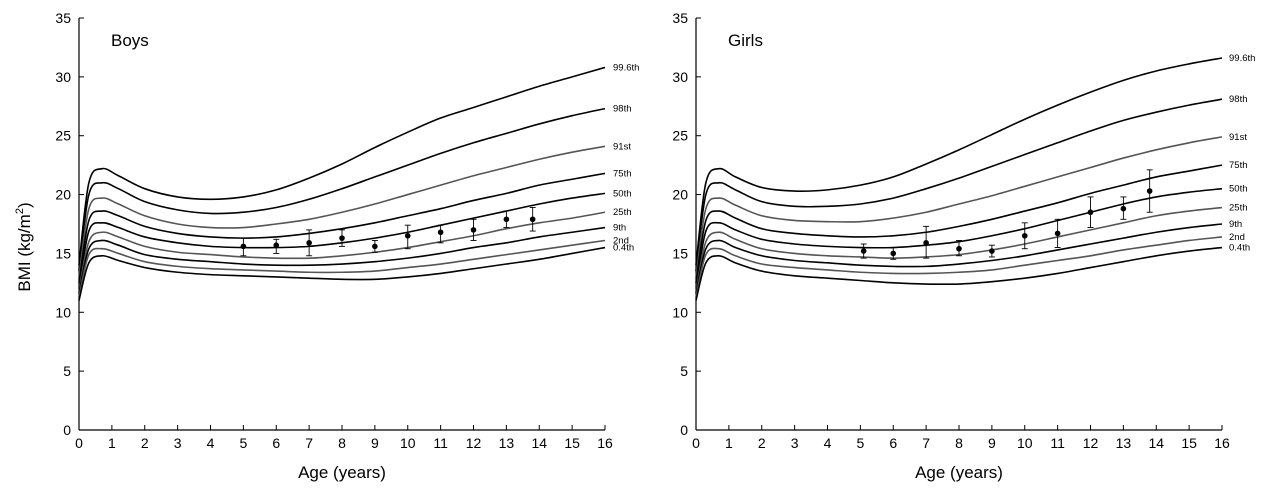 Image resolution: width=1268 pixels, height=491 pixels. What do you see at coordinates (130, 40) in the screenshot?
I see `panel-title: Boys` at bounding box center [130, 40].